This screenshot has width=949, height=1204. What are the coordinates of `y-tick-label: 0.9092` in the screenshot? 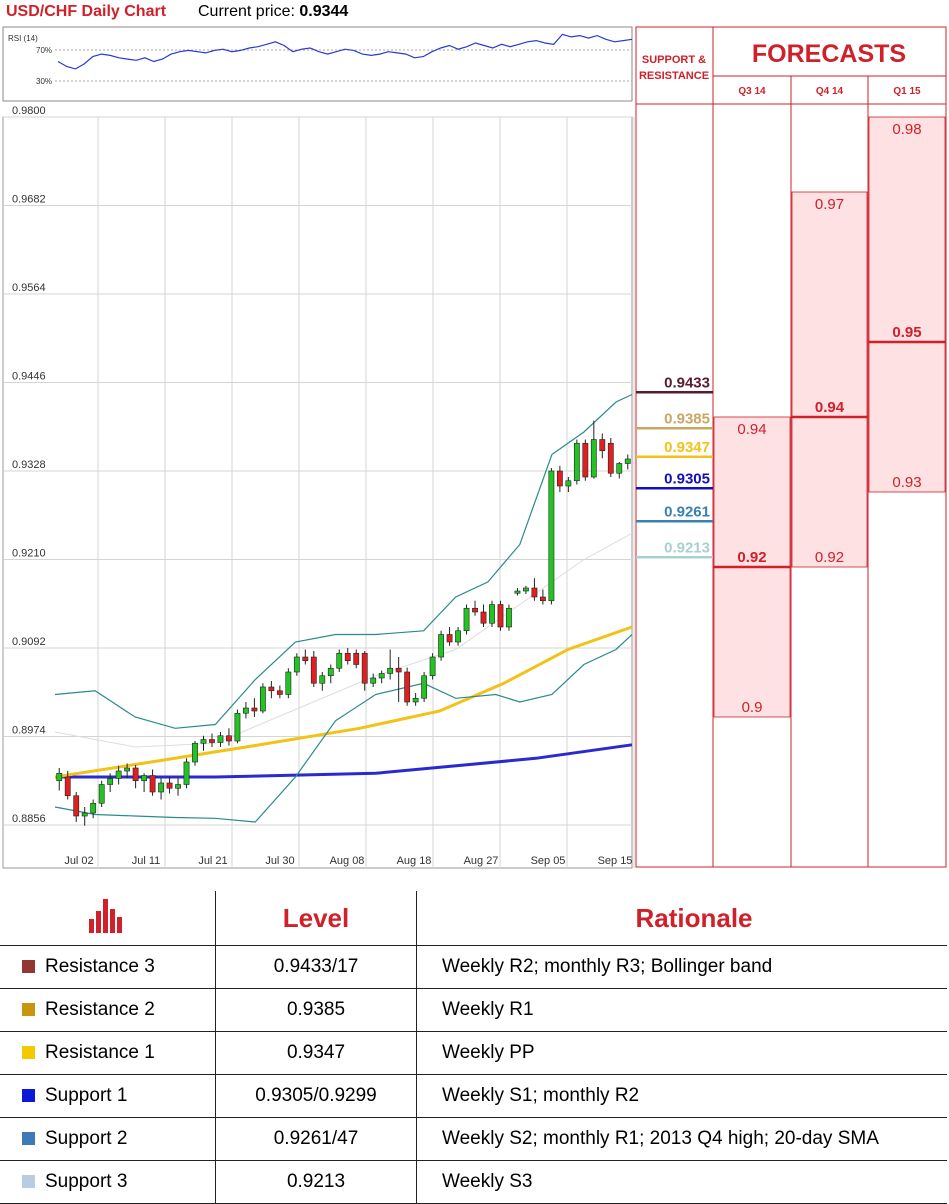 It's located at (29, 642).